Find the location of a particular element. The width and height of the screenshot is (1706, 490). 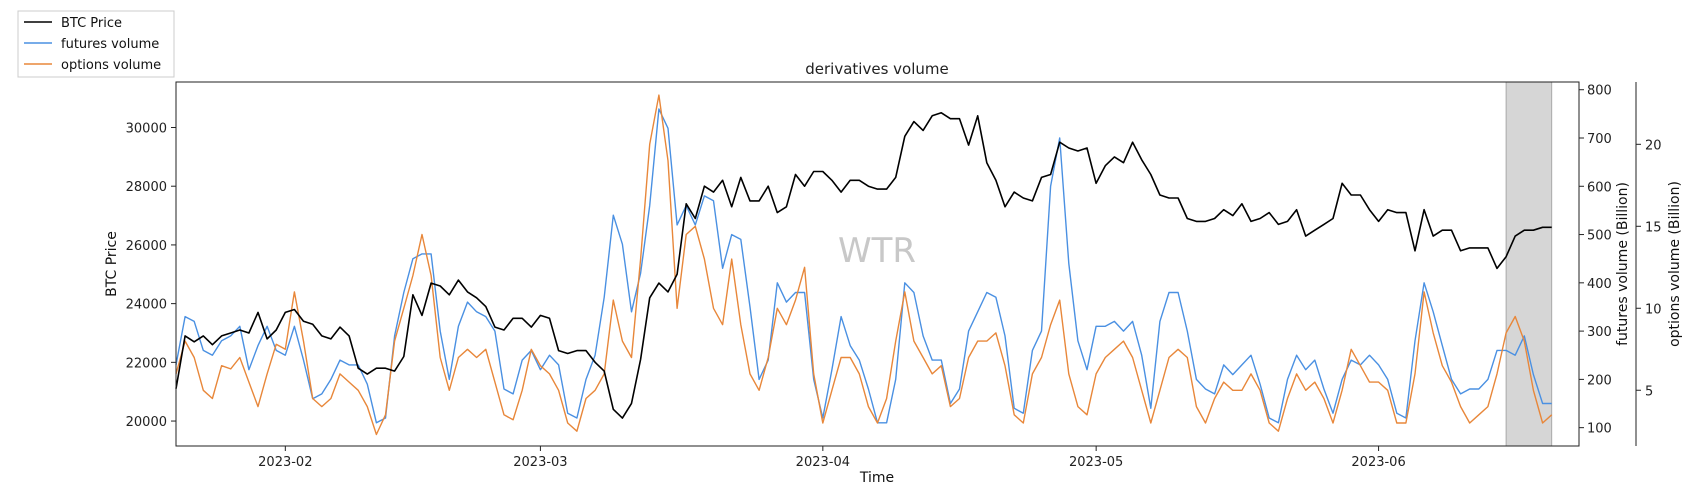

y-left-tick-label: 24000 is located at coordinates (146, 305).